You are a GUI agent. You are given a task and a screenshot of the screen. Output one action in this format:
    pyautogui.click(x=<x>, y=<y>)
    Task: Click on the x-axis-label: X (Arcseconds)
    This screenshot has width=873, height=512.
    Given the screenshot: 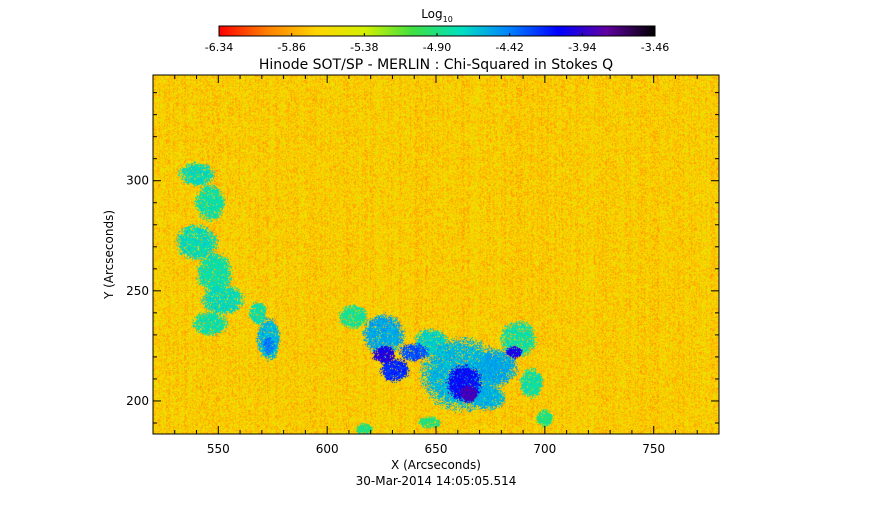 What is the action you would take?
    pyautogui.click(x=436, y=465)
    